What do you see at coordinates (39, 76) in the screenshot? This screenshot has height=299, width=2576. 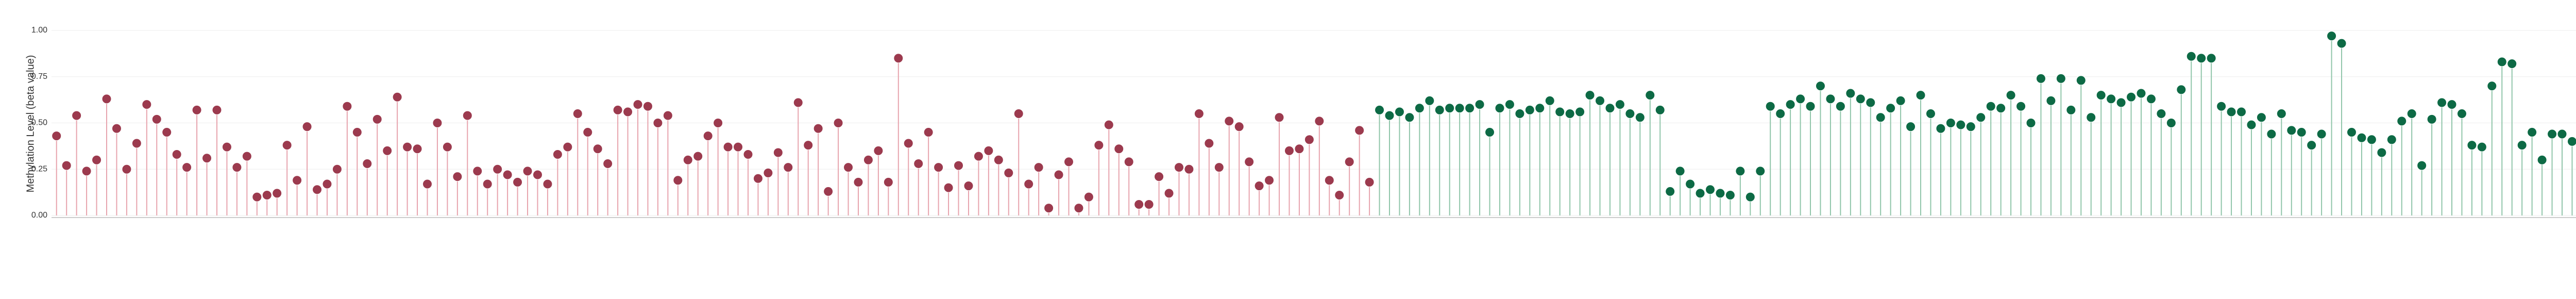 I see `y-tick-label: 0.75` at bounding box center [39, 76].